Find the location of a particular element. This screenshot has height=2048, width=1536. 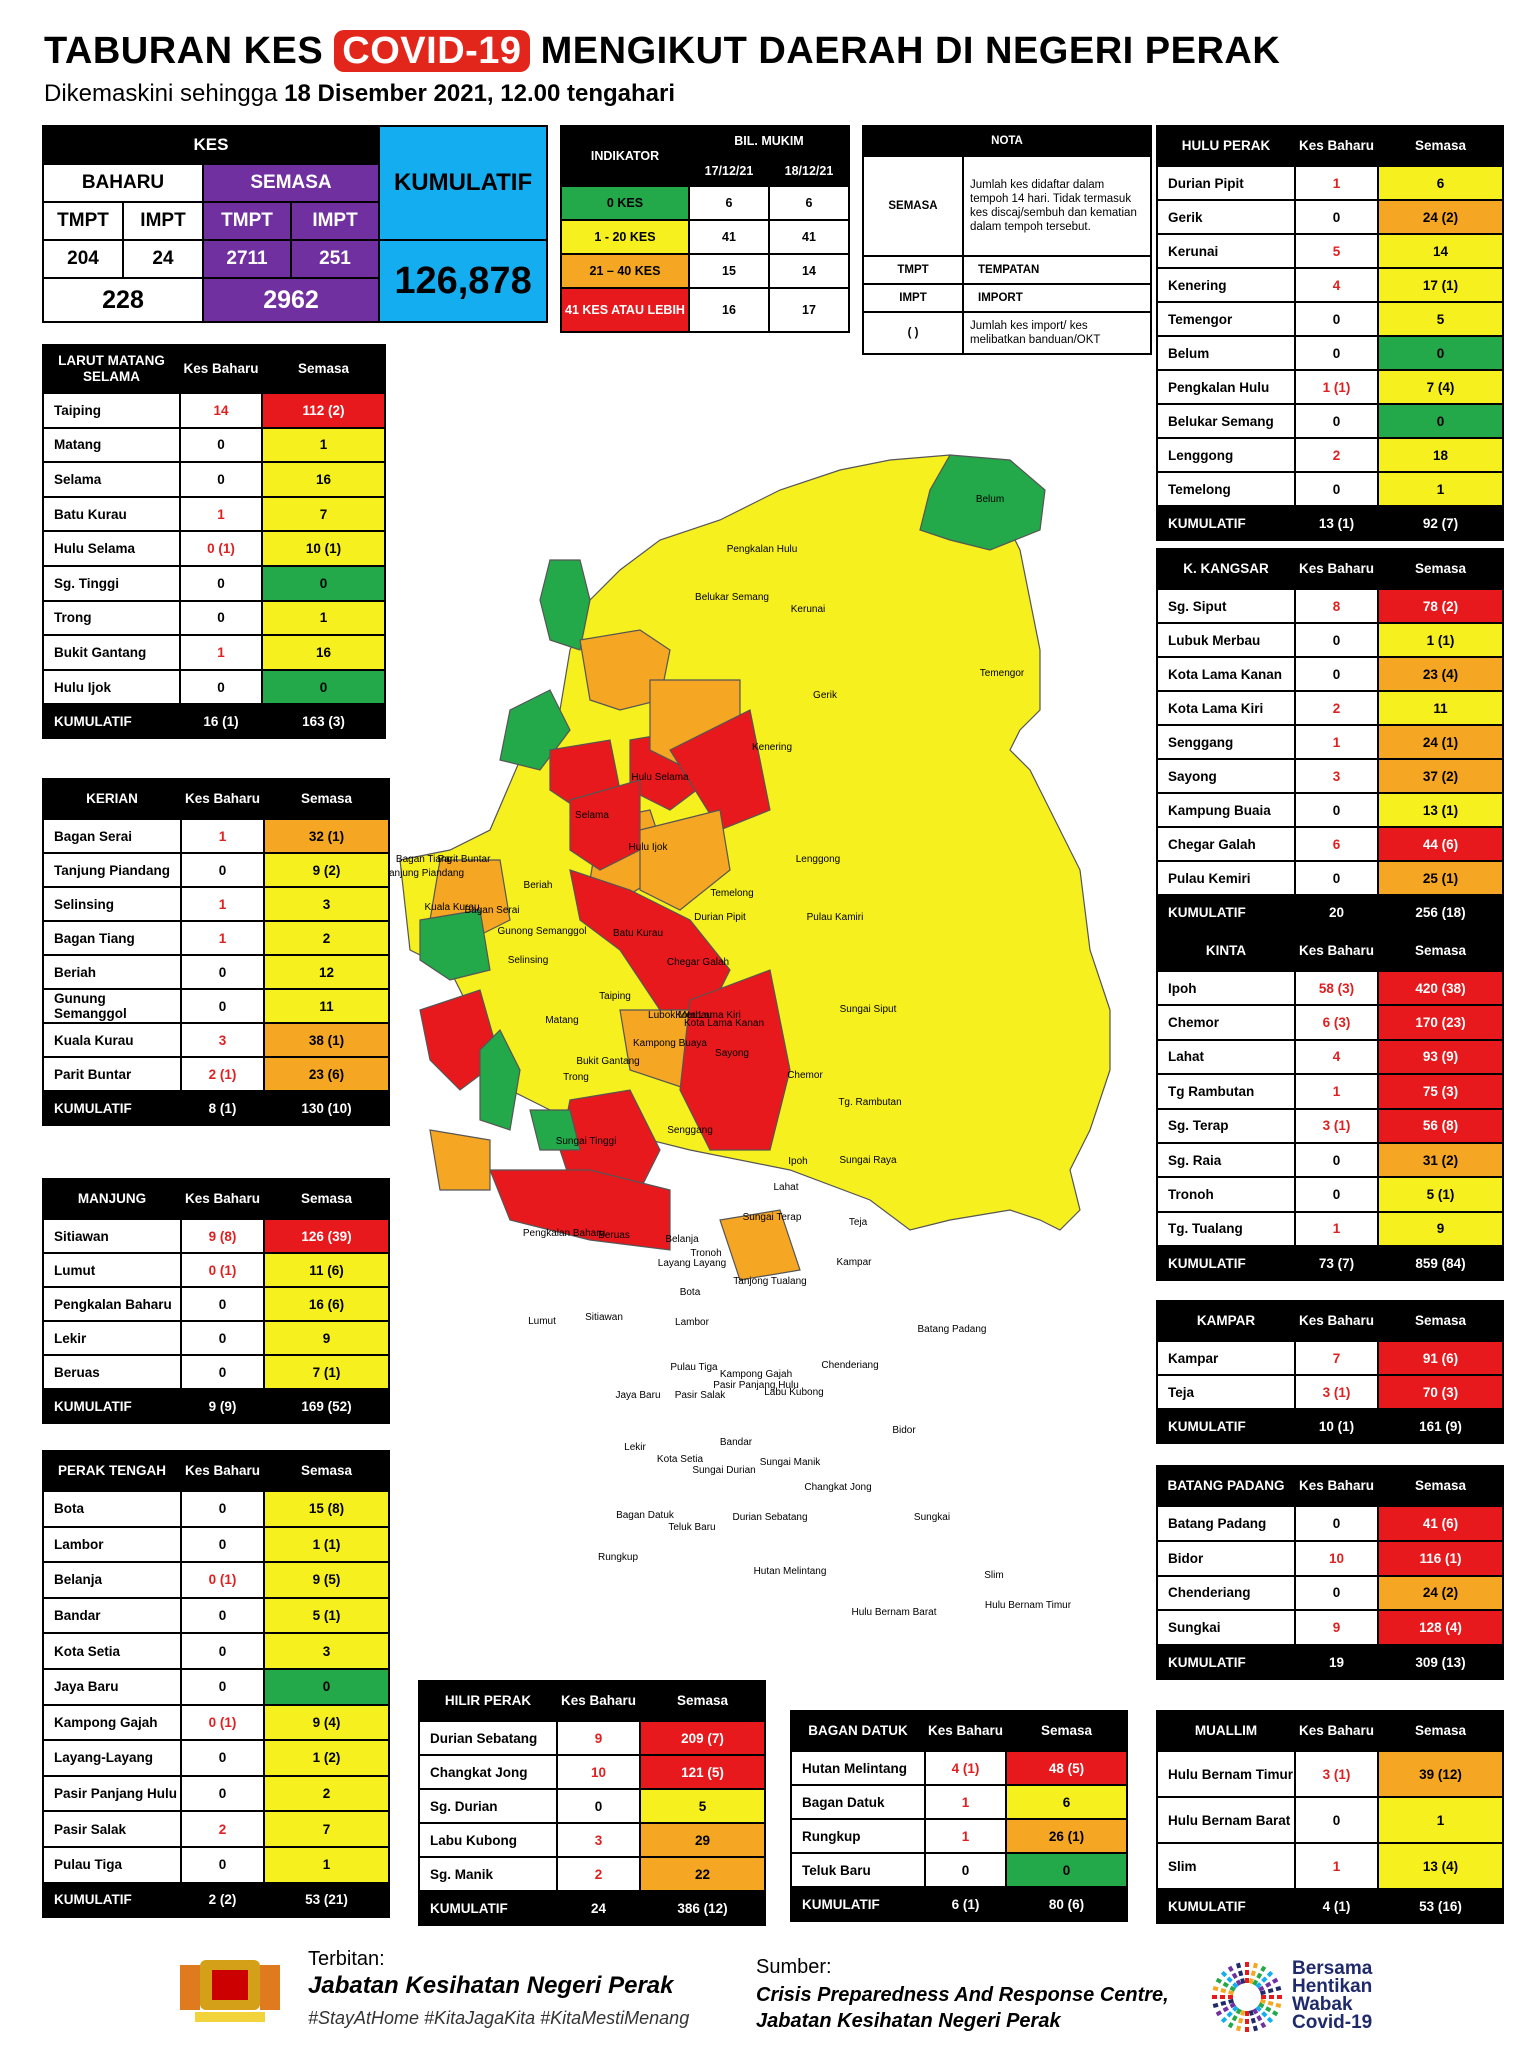

table-row: Kuala Kurau 3 38 (1) is located at coordinates (216, 1040).